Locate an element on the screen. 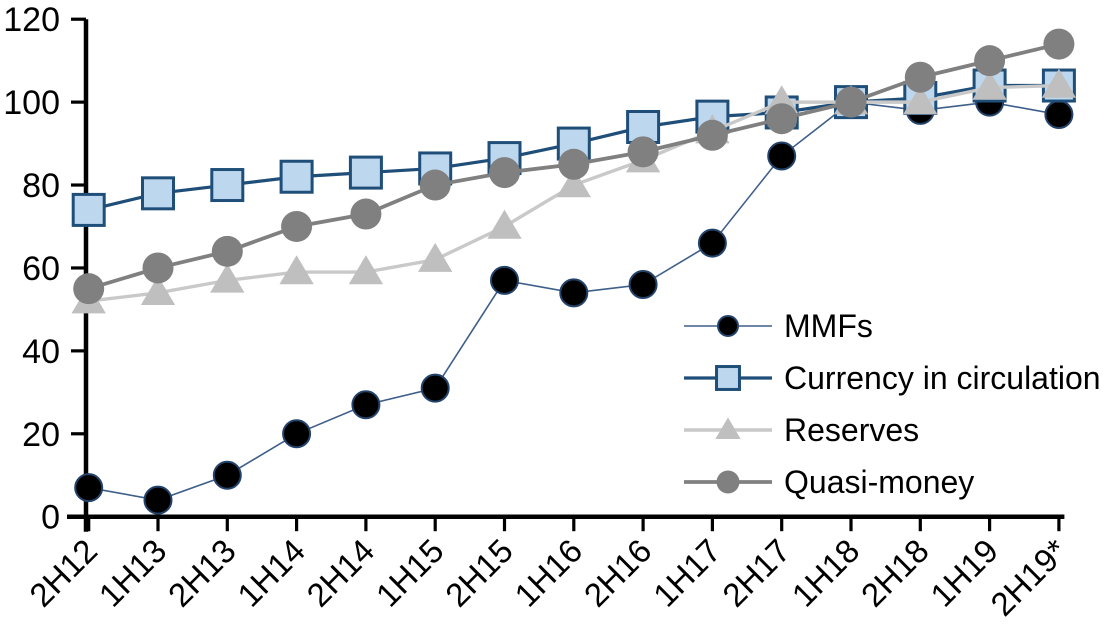  legend-marker-quasi-money is located at coordinates (728, 482).